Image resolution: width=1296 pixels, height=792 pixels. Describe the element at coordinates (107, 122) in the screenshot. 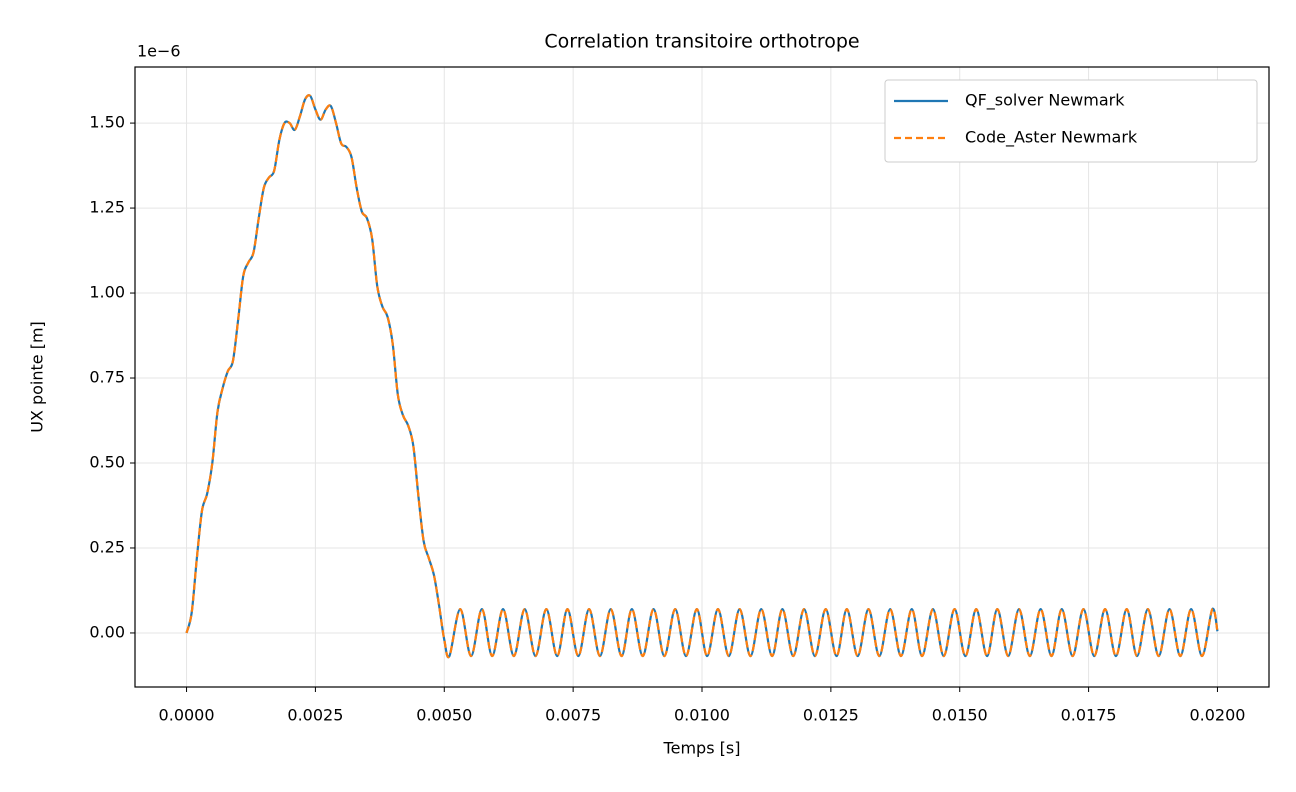

I see `y-tick-label: 1.50` at that location.